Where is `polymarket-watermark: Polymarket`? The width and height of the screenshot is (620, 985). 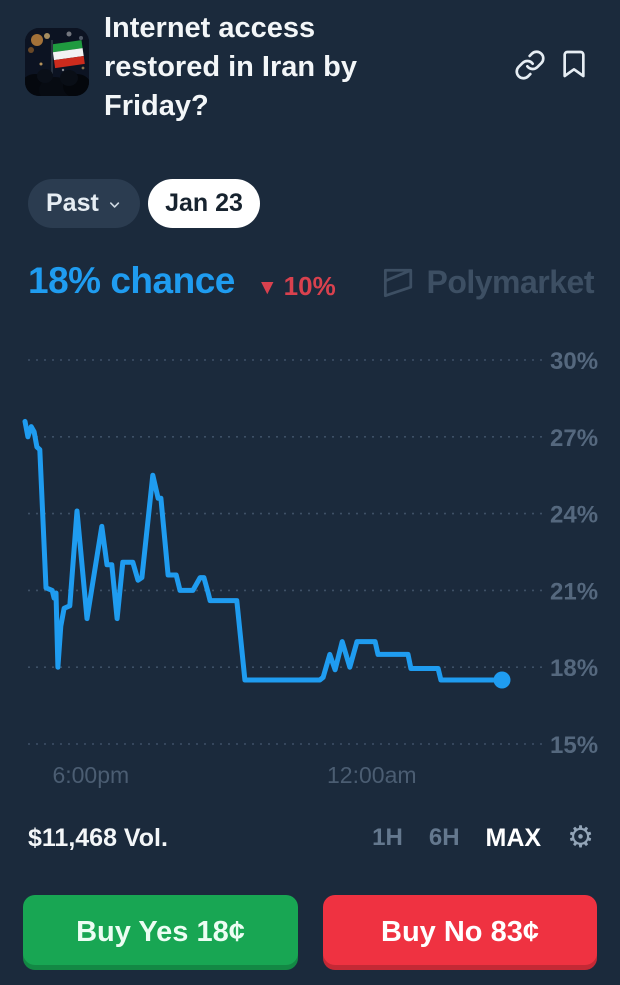
polymarket-watermark: Polymarket is located at coordinates (486, 282).